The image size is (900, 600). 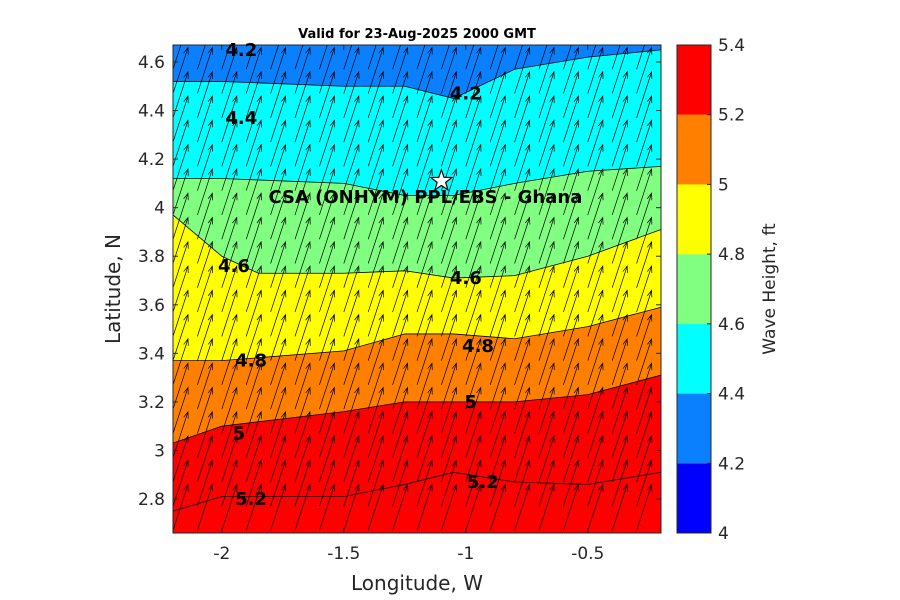 I want to click on y-tick-label: 4.6, so click(x=151, y=63).